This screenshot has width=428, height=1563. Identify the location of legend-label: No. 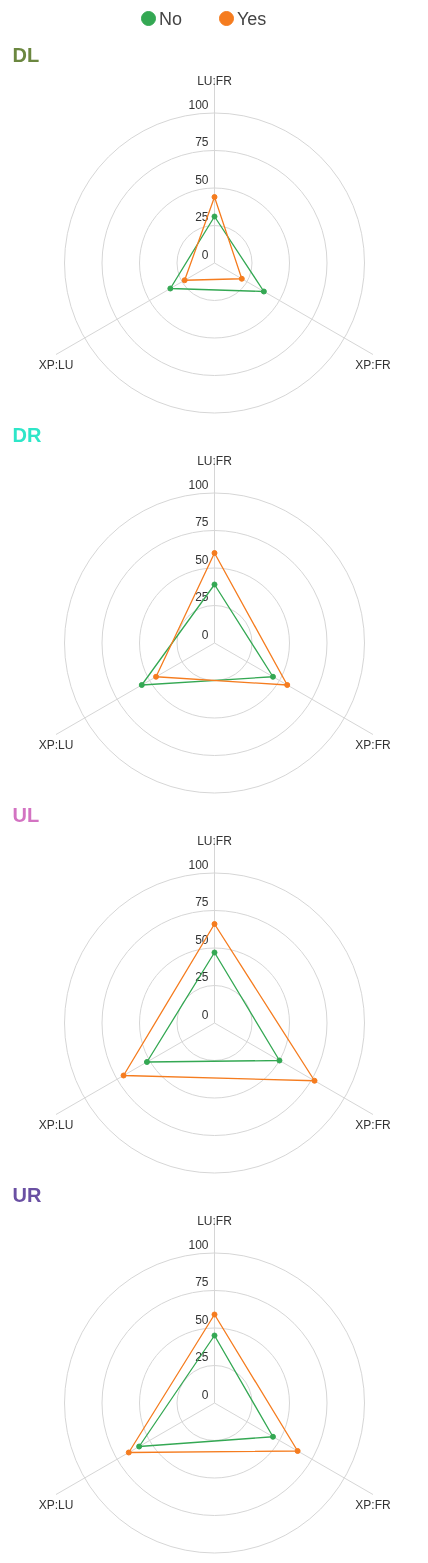
(171, 18).